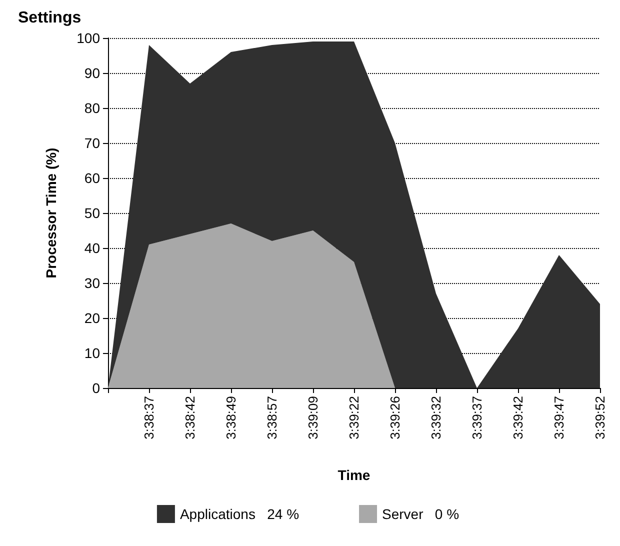 The width and height of the screenshot is (620, 546). I want to click on x-axis-title: Time, so click(354, 475).